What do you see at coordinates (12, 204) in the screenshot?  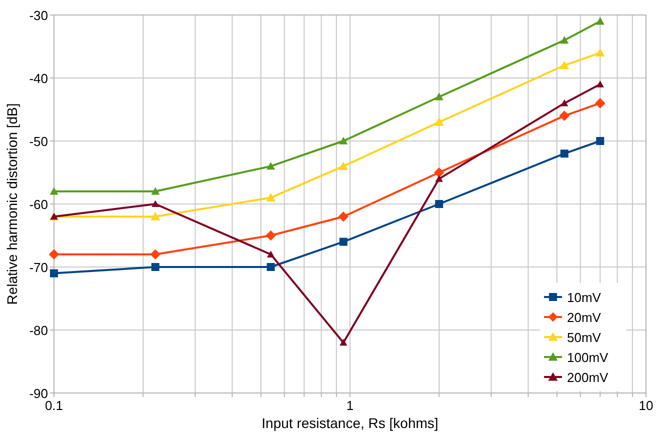 I see `y-axis-title: Relative harmonic distortion [dB]` at bounding box center [12, 204].